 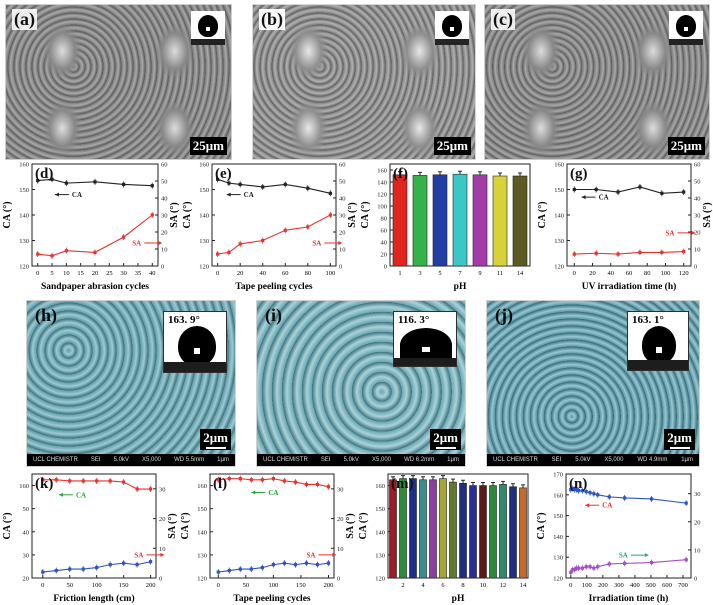 What do you see at coordinates (26, 555) in the screenshot?
I see `y-tick-label: 30` at bounding box center [26, 555].